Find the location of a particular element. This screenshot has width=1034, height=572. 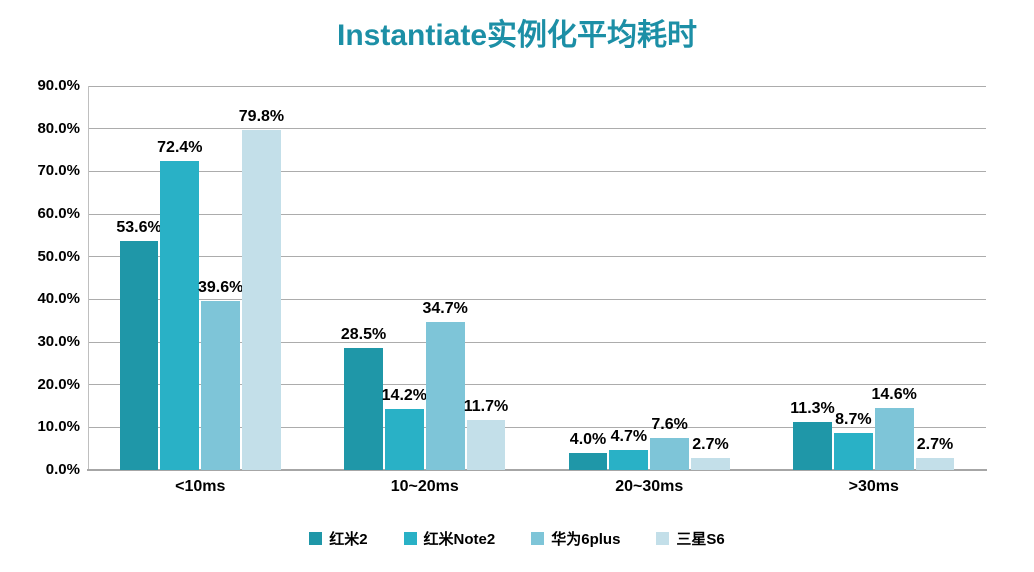

bar-红米2-20~30ms is located at coordinates (588, 461).